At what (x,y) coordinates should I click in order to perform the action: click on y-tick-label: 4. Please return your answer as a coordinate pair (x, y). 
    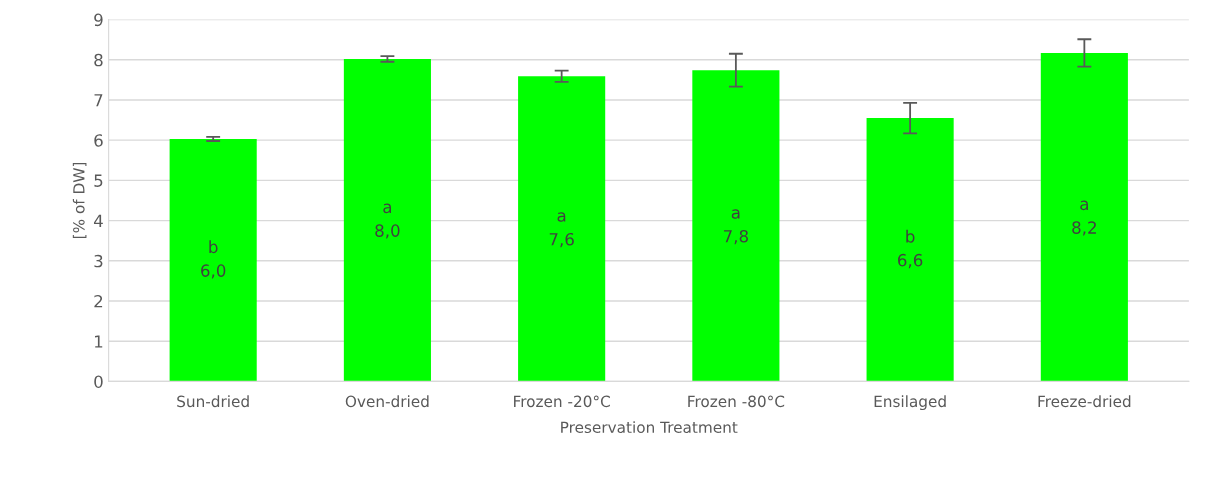
    Looking at the image, I should click on (98, 220).